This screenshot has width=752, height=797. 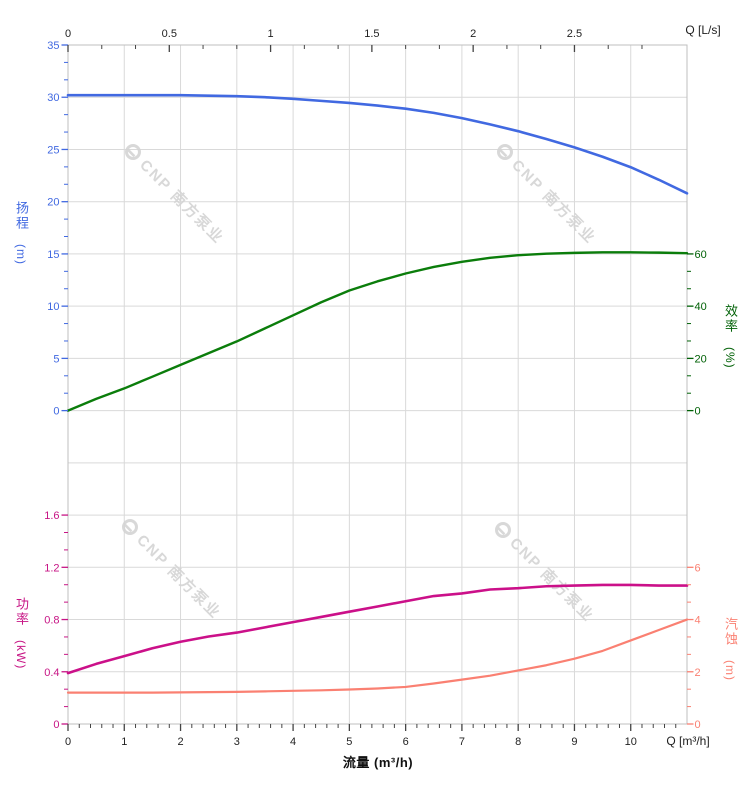 I want to click on tick-label: 30, so click(x=53, y=98).